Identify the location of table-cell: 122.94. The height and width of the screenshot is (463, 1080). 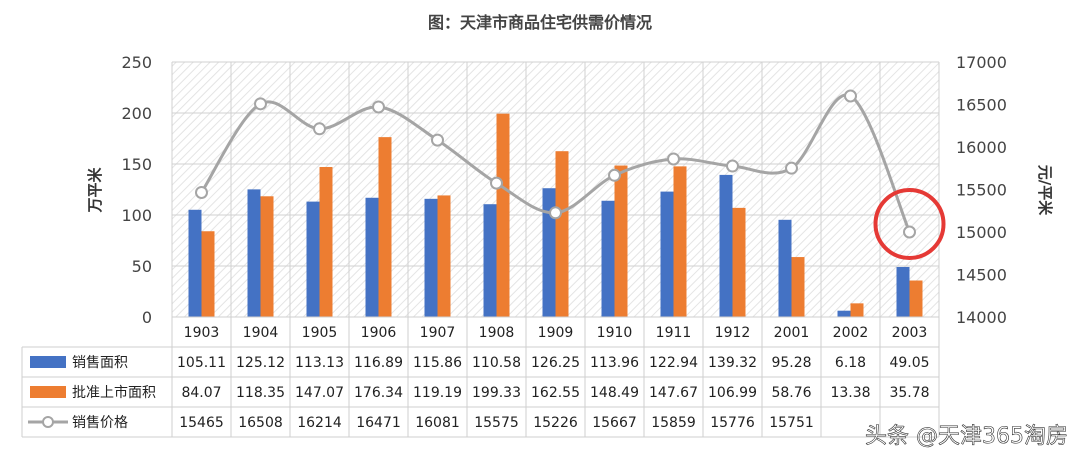
(673, 363).